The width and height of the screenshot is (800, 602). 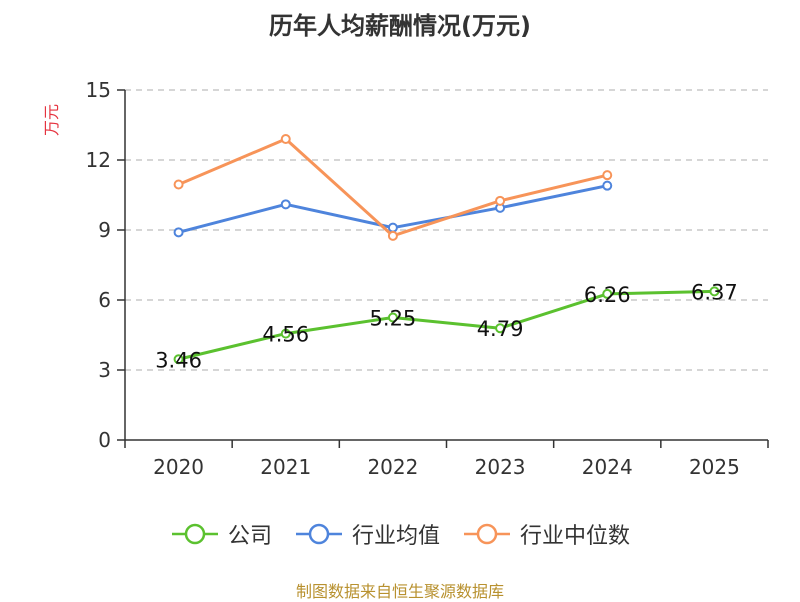 I want to click on data-label: 6.26, so click(x=607, y=295).